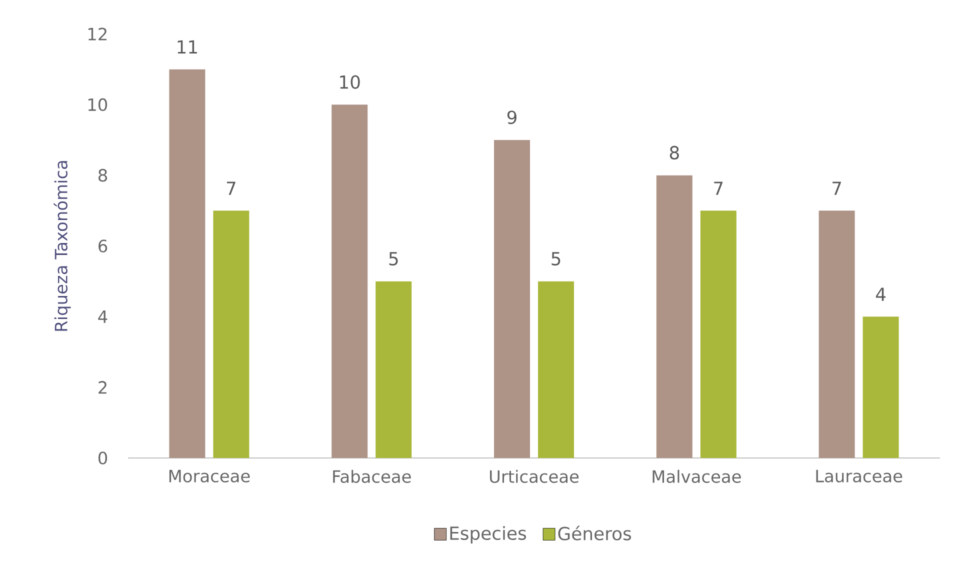 This screenshot has height=578, width=956. What do you see at coordinates (97, 34) in the screenshot?
I see `y-tick-label: 12` at bounding box center [97, 34].